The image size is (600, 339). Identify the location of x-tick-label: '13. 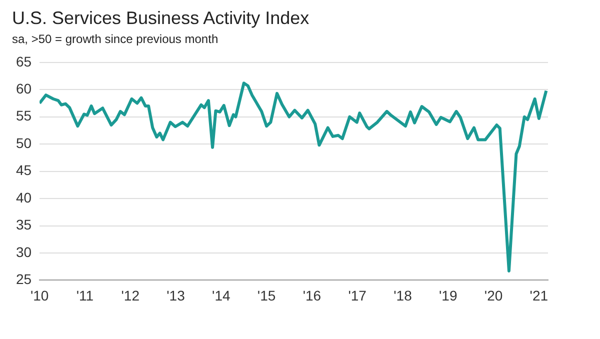
(176, 295).